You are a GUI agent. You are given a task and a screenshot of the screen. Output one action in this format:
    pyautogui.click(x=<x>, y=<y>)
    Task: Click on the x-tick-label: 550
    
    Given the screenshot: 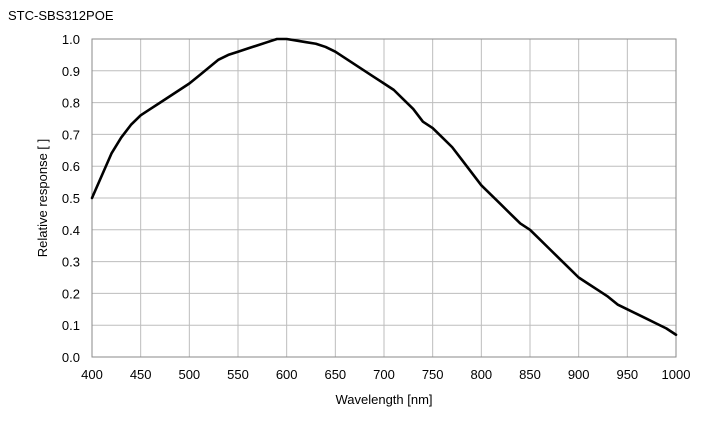 What is the action you would take?
    pyautogui.click(x=238, y=374)
    